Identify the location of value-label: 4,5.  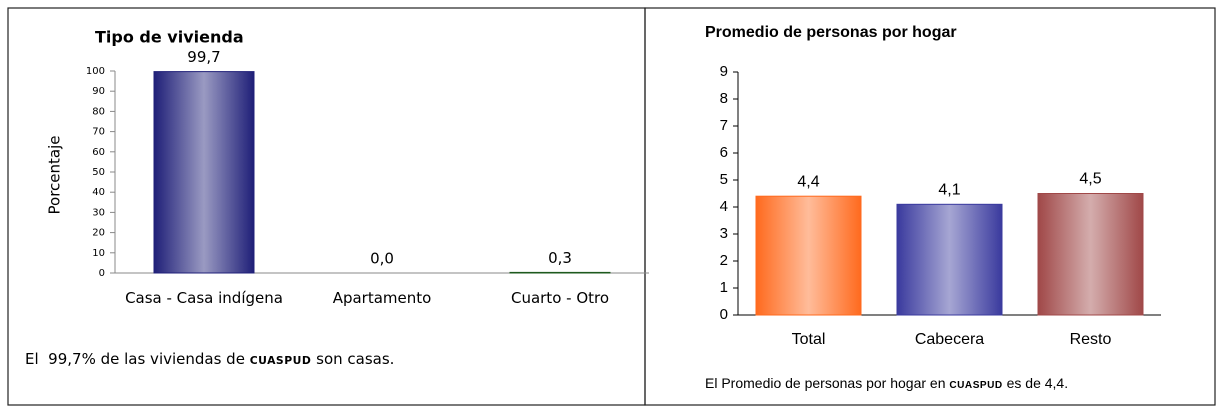
(1090, 179).